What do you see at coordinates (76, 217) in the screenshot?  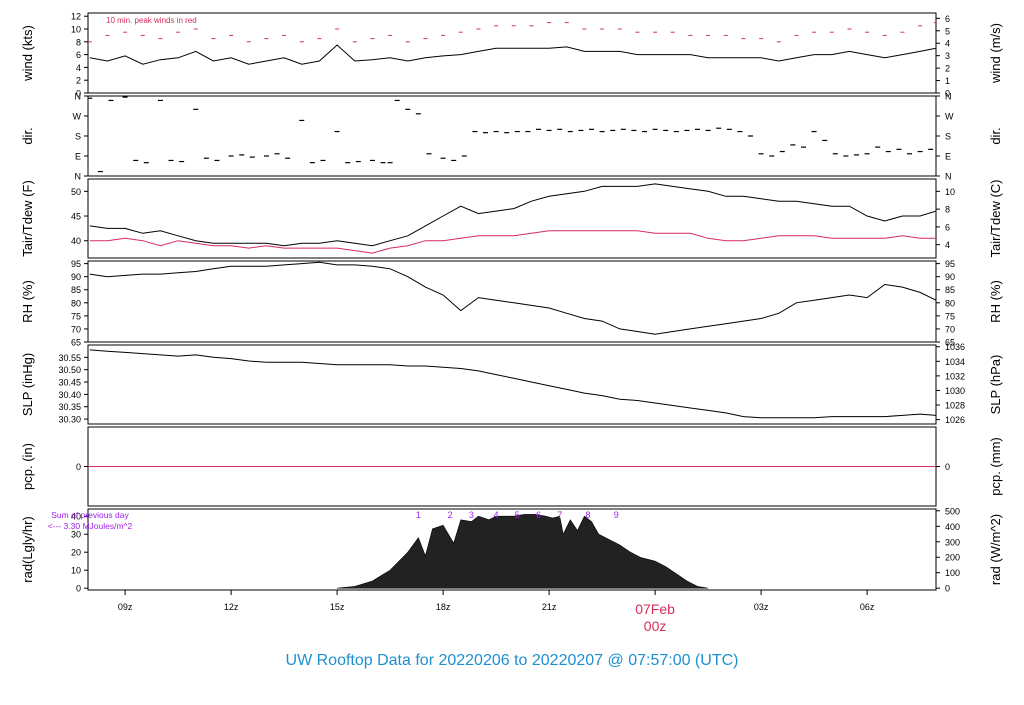 I see `left-tick-label: 45` at bounding box center [76, 217].